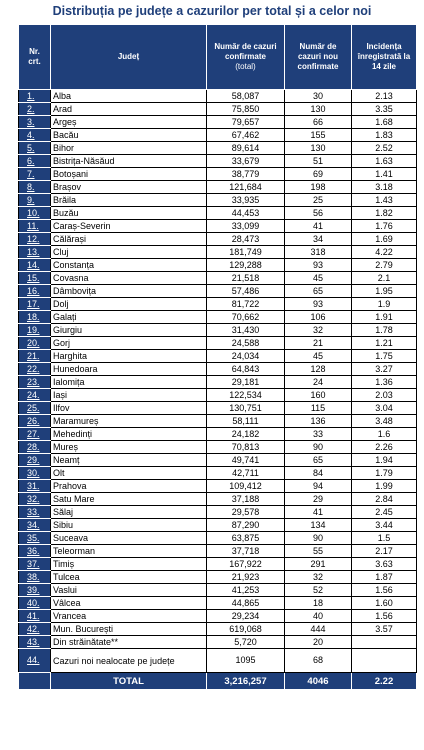  I want to click on incidence: 3.57, so click(384, 629).